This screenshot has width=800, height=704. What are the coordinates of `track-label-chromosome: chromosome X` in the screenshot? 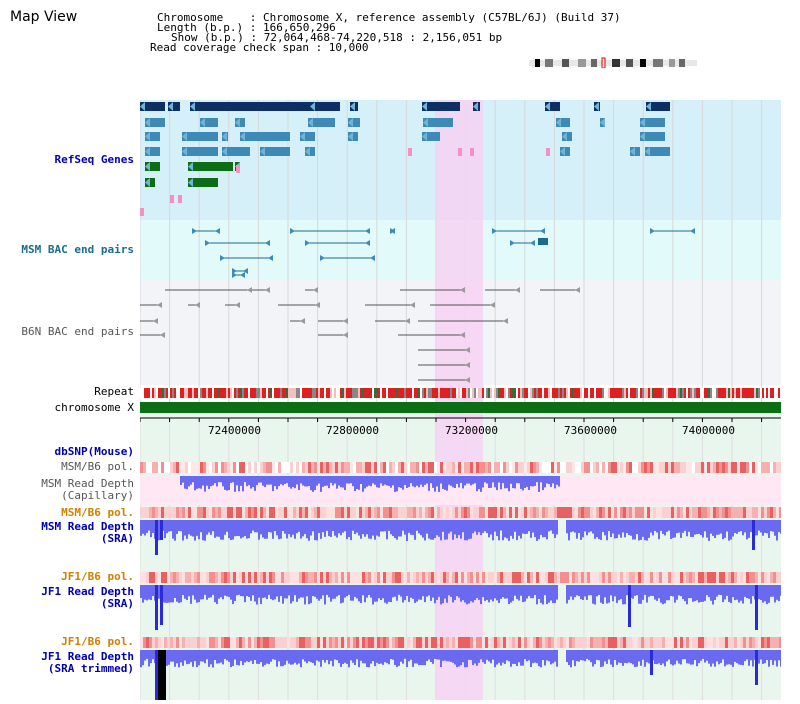 It's located at (94, 407).